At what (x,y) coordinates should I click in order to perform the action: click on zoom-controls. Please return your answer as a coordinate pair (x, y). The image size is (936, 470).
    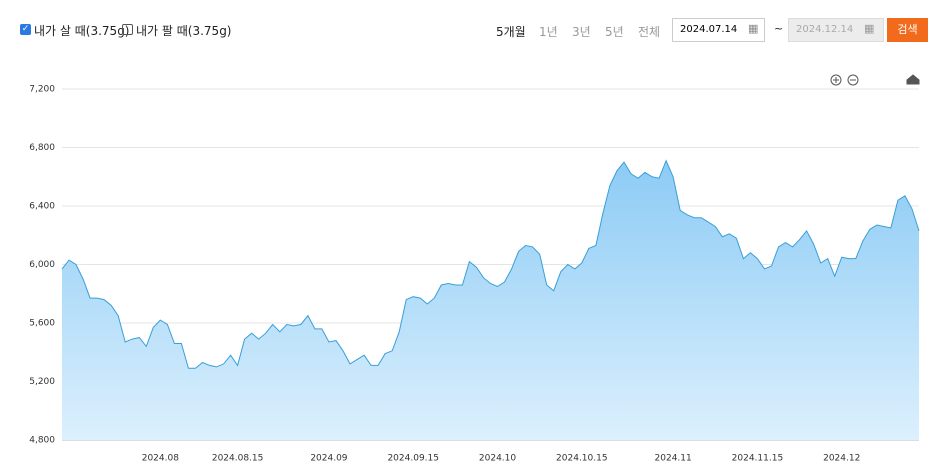
    Looking at the image, I should click on (875, 80).